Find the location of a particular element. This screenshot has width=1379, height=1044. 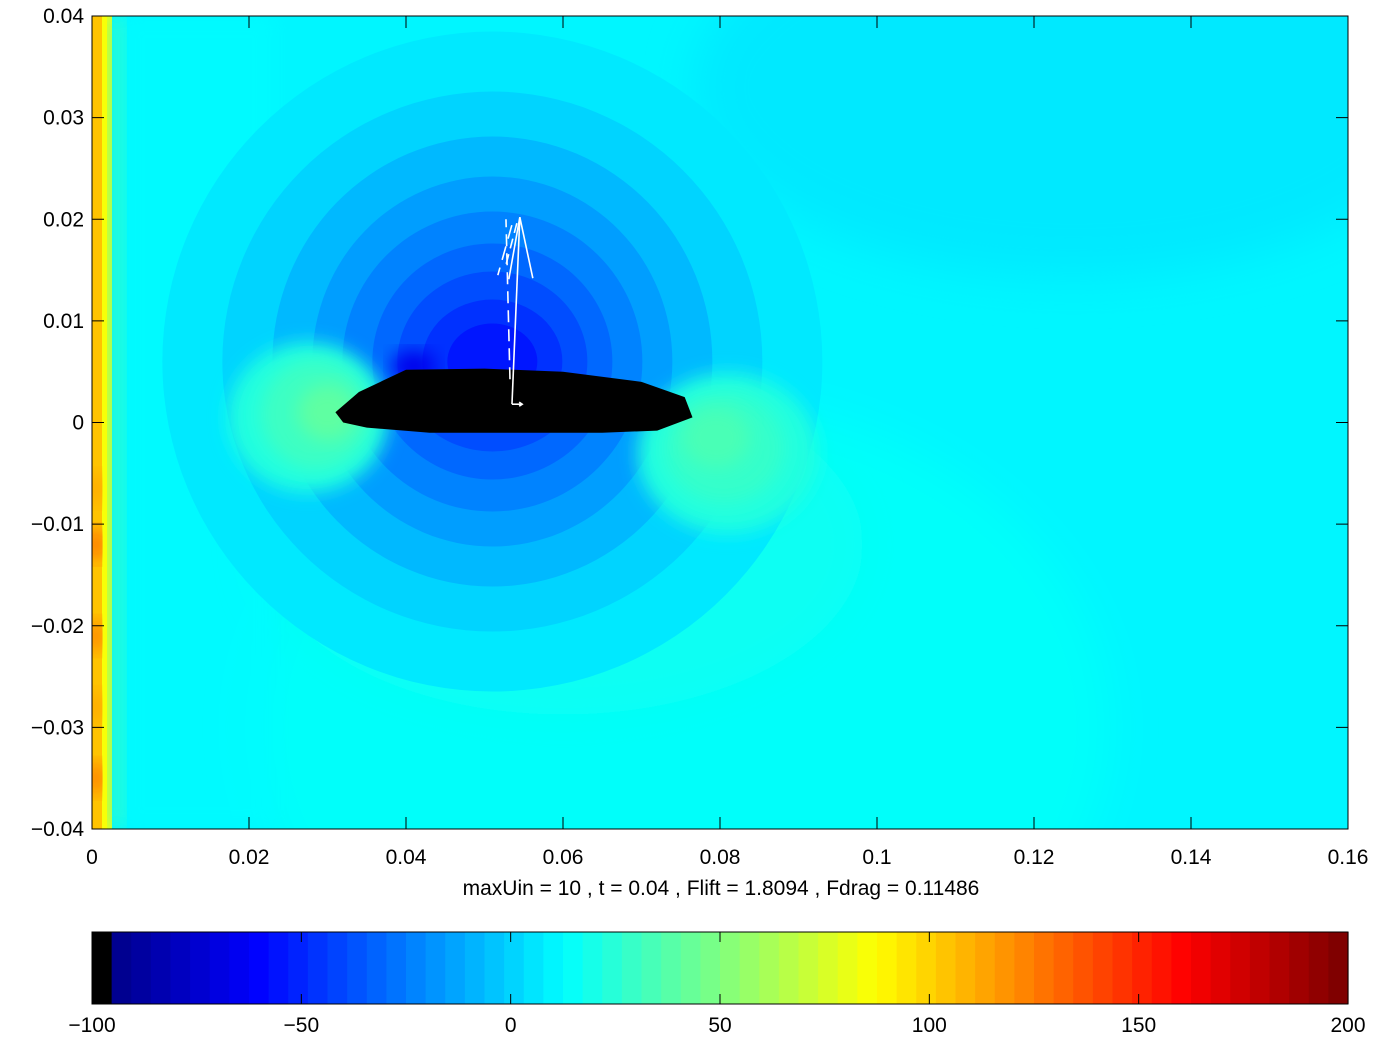

x-tick-label: 0.14 is located at coordinates (1191, 857).